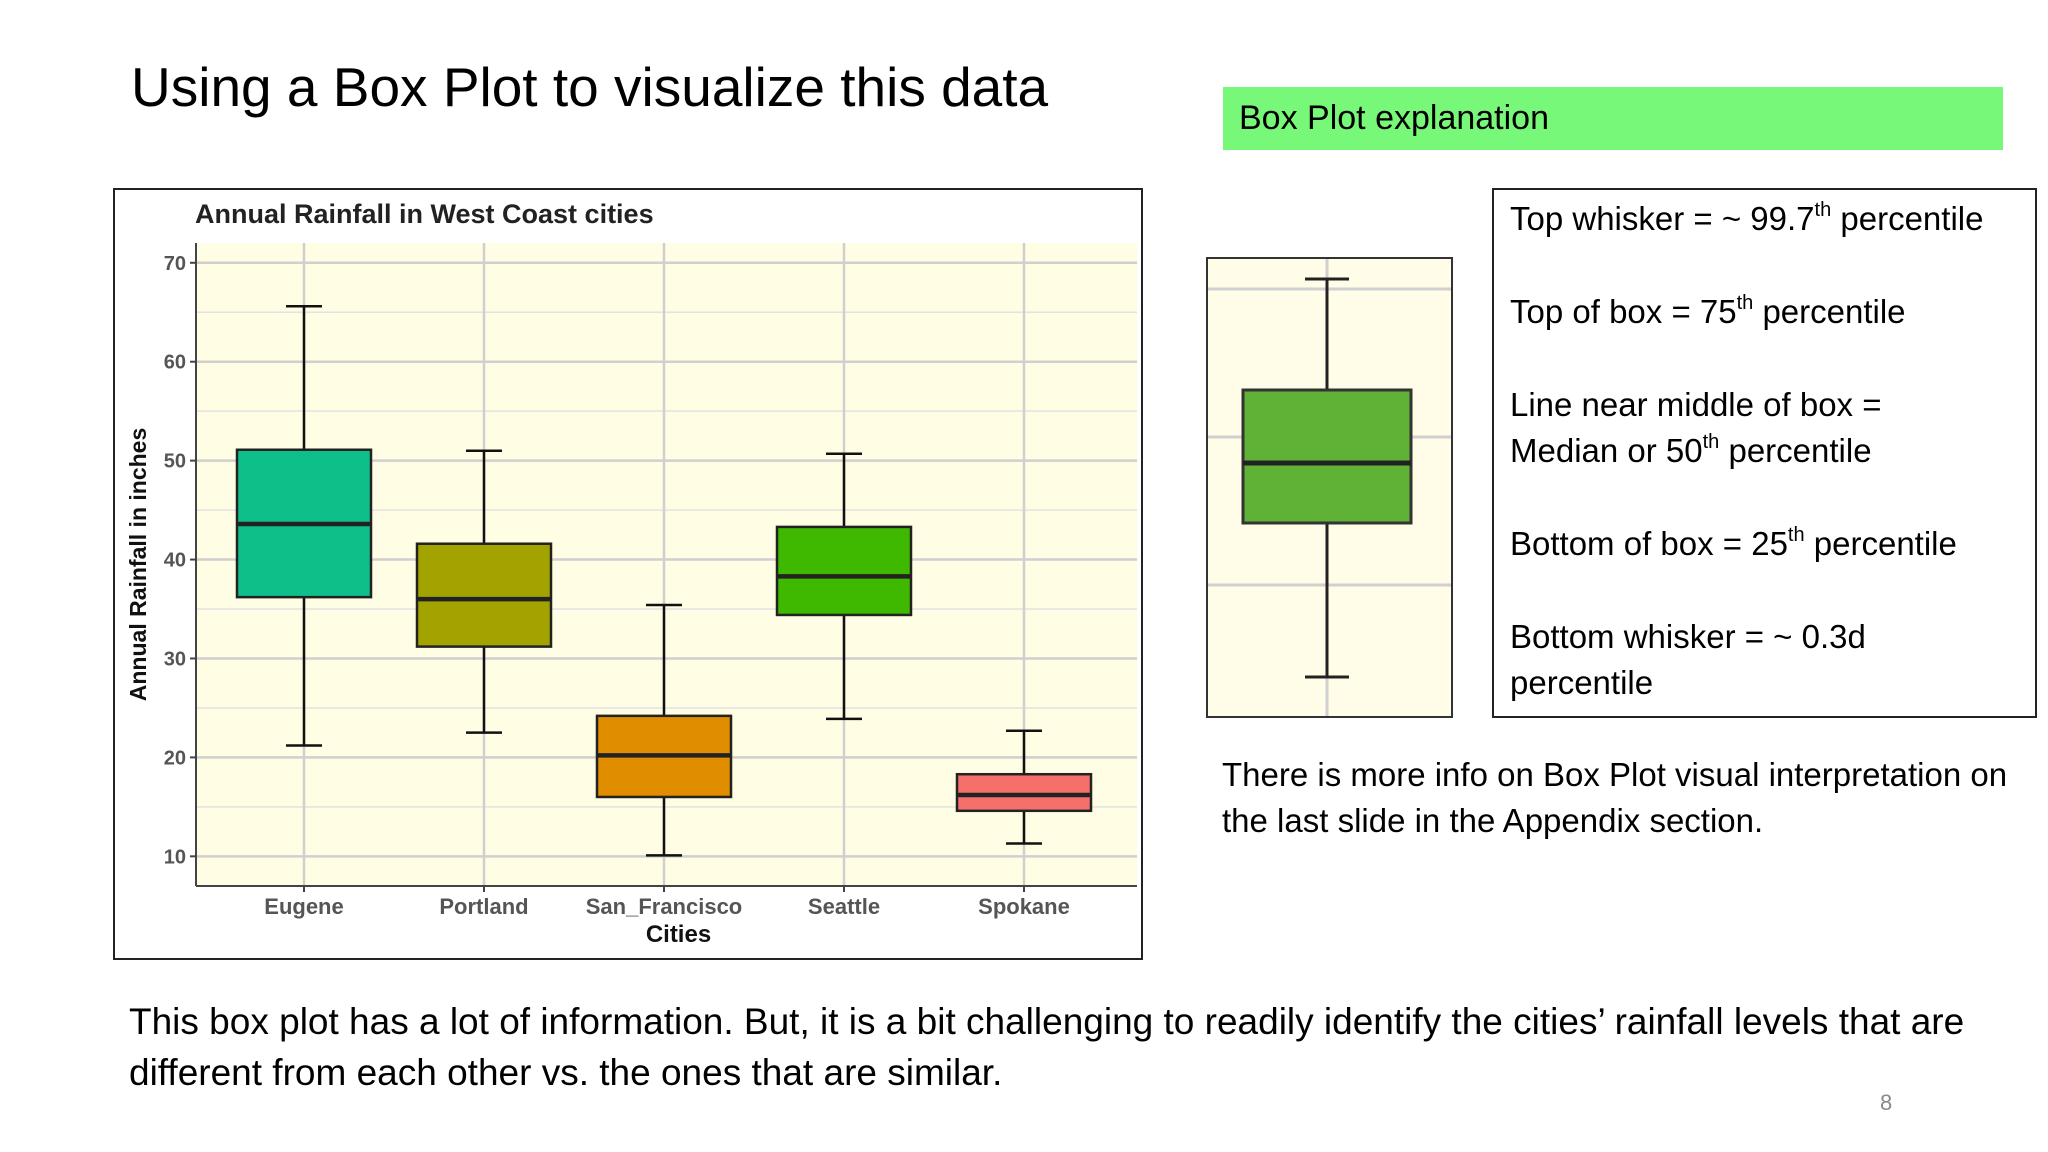  Describe the element at coordinates (1613, 118) in the screenshot. I see `explanation-header-bar: Box Plot explanation` at that location.